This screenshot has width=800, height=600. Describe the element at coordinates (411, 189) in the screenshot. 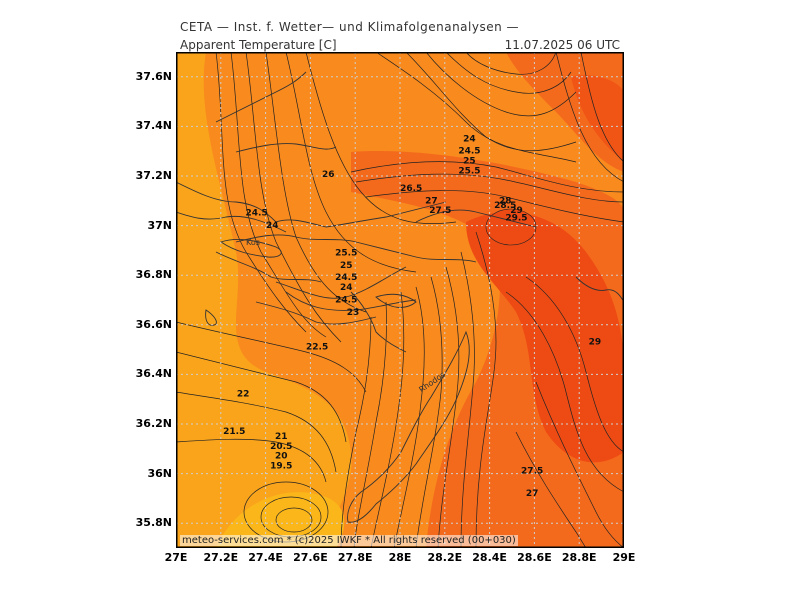

I see `contour-label: 26.5` at that location.